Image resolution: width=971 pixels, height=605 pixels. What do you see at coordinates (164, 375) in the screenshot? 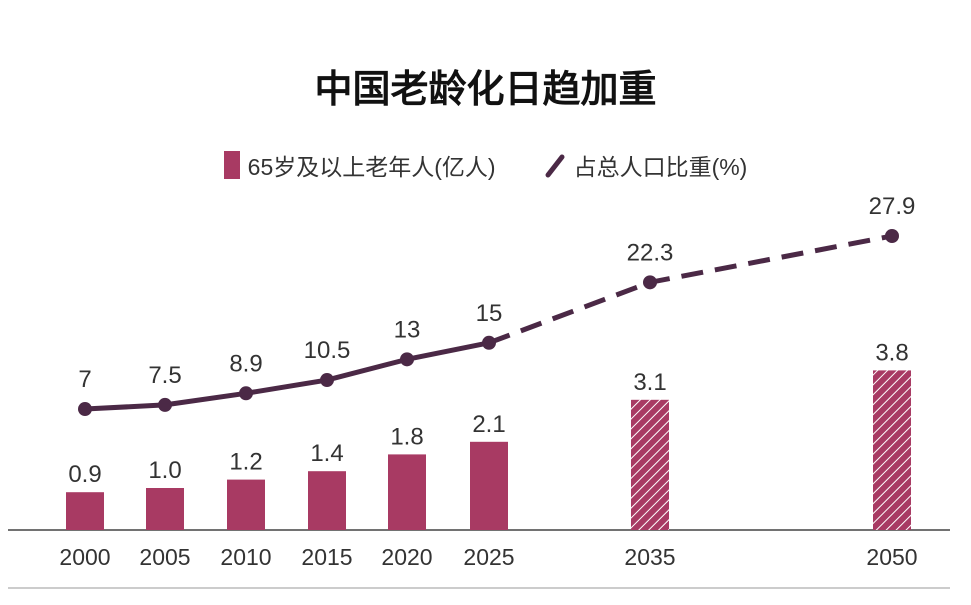
I see `line-label: 7.5` at bounding box center [164, 375].